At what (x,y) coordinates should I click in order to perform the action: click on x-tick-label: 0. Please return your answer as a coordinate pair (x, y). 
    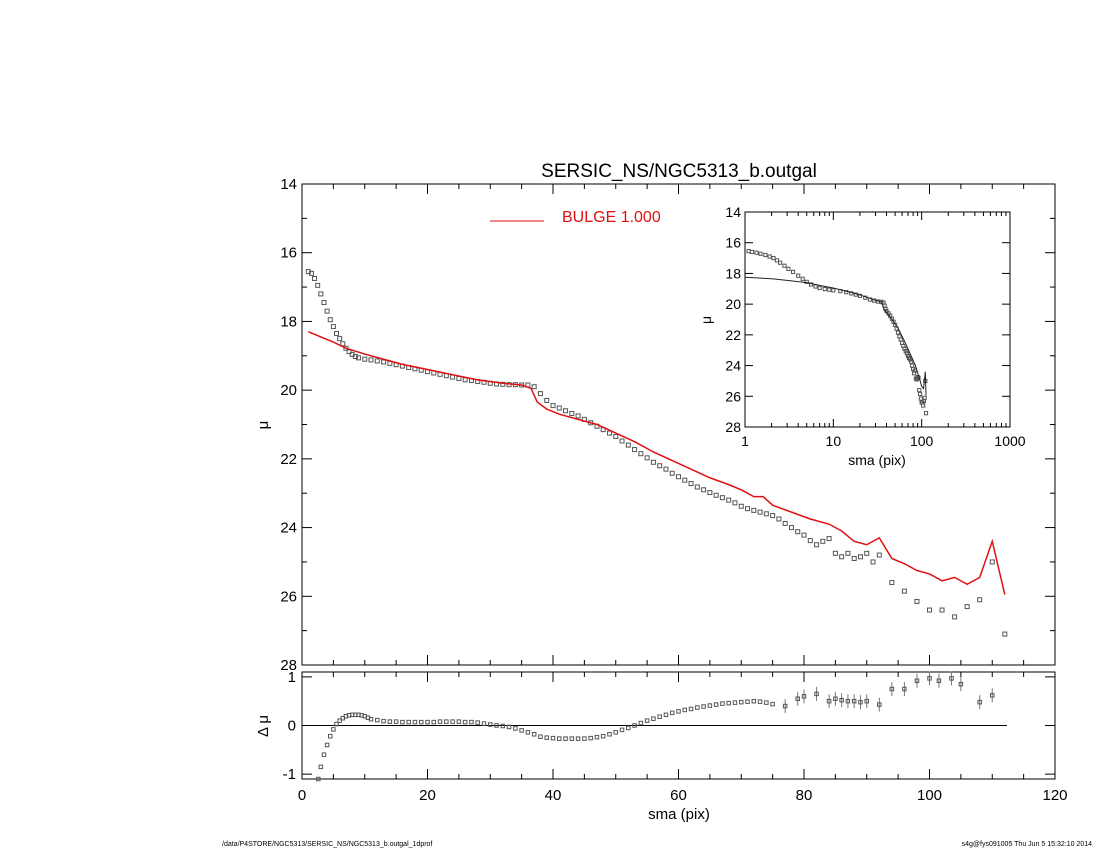
    Looking at the image, I should click on (302, 795).